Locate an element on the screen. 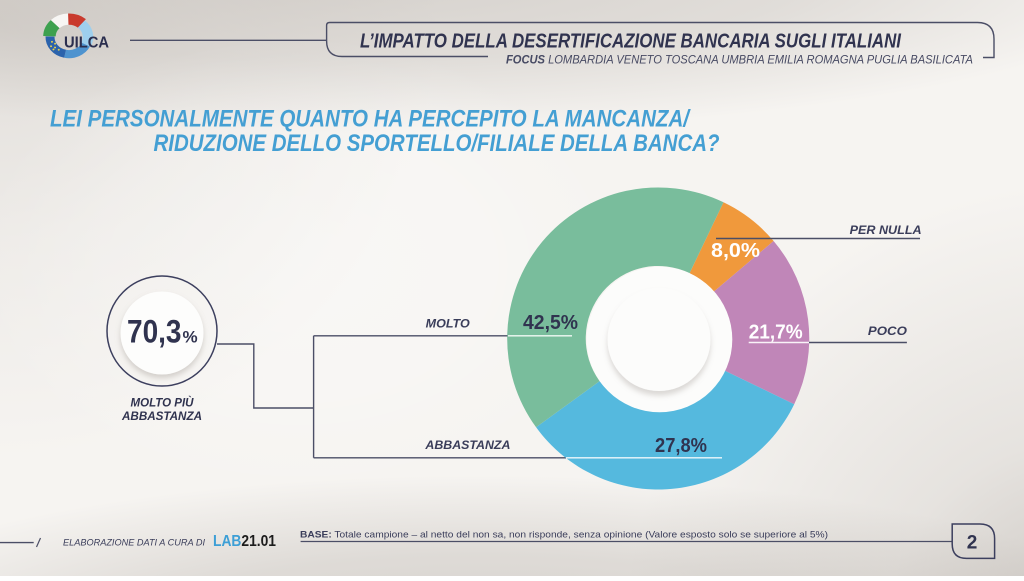 The image size is (1024, 581). svg-text: MOLTO is located at coordinates (448, 325).